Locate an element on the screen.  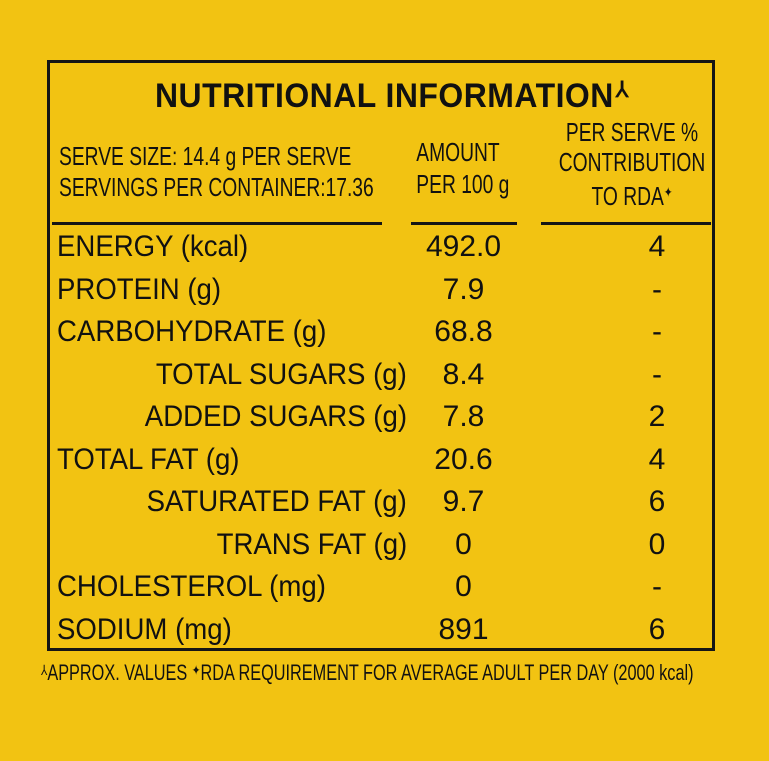
table-row: SATURATED FAT (g) 9.7 6 is located at coordinates (381, 503).